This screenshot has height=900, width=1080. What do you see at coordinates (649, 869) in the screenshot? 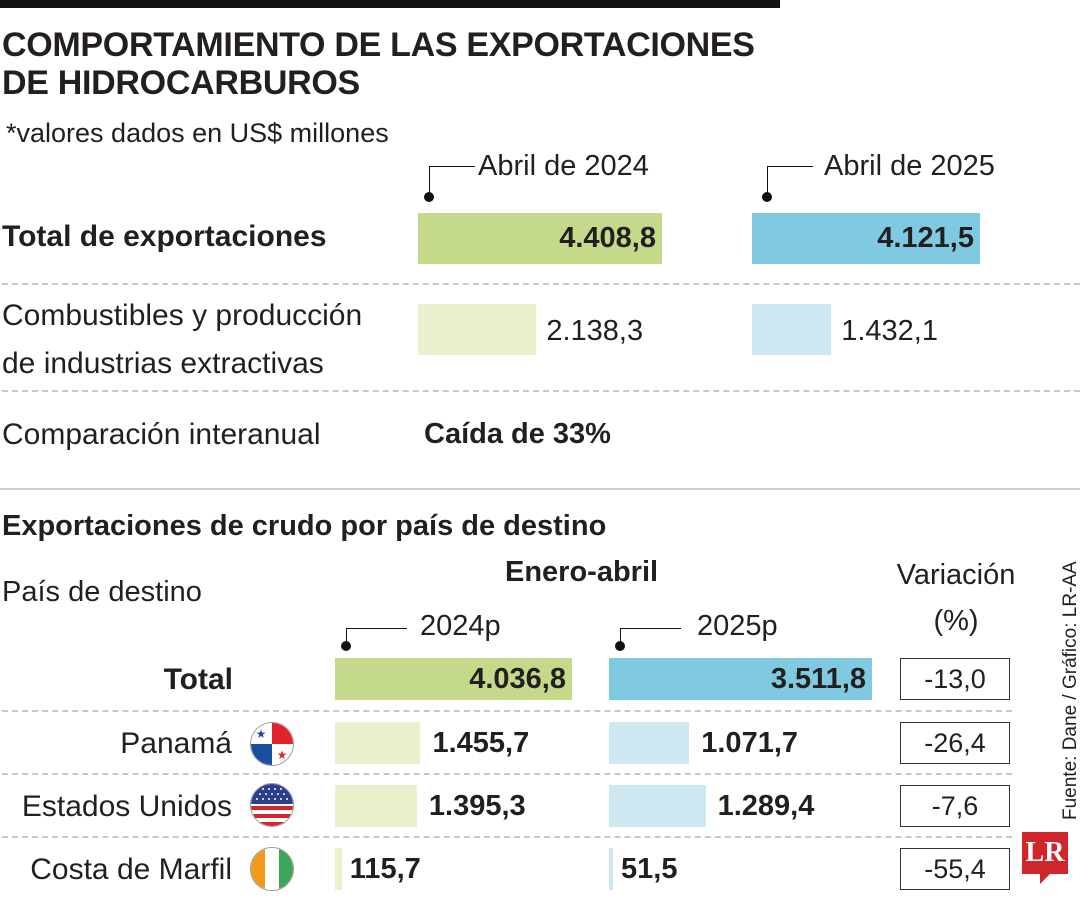
I see `value-label: 51,5` at bounding box center [649, 869].